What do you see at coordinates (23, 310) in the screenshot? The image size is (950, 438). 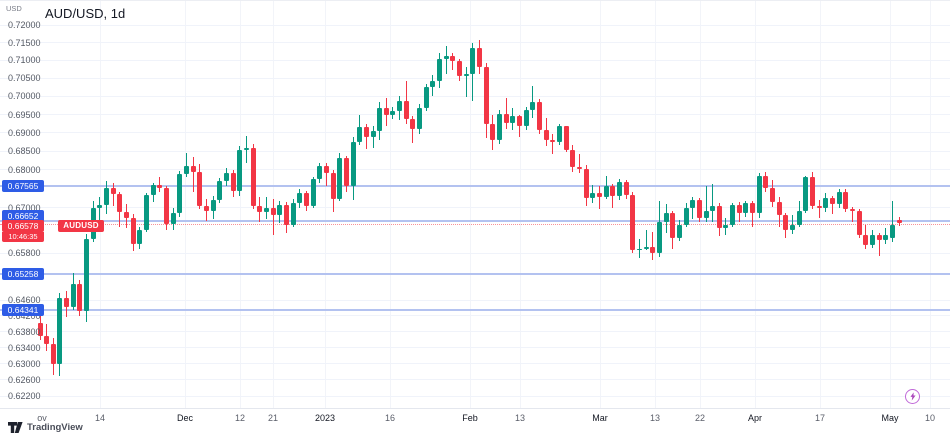 I see `price-line-label: 0.64341` at bounding box center [23, 310].